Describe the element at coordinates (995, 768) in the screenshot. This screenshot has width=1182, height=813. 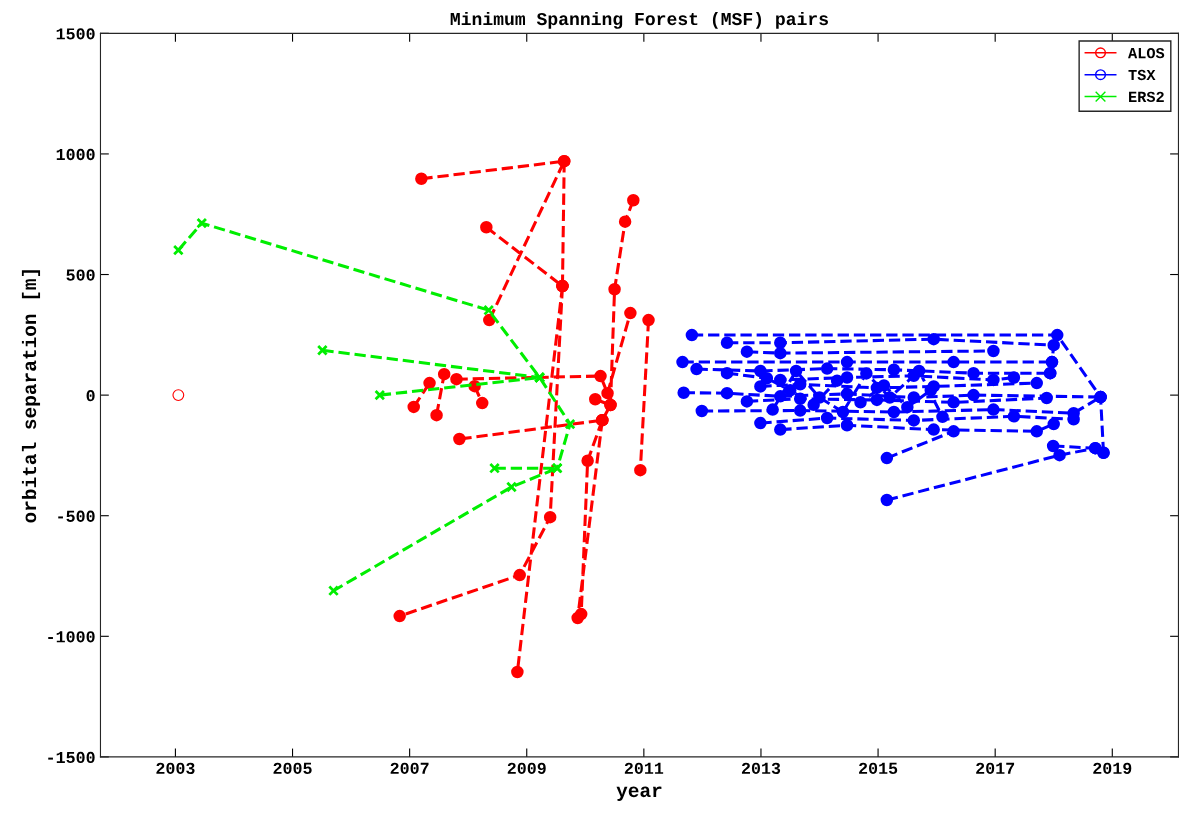
I see `x-tick-label: 2017` at that location.